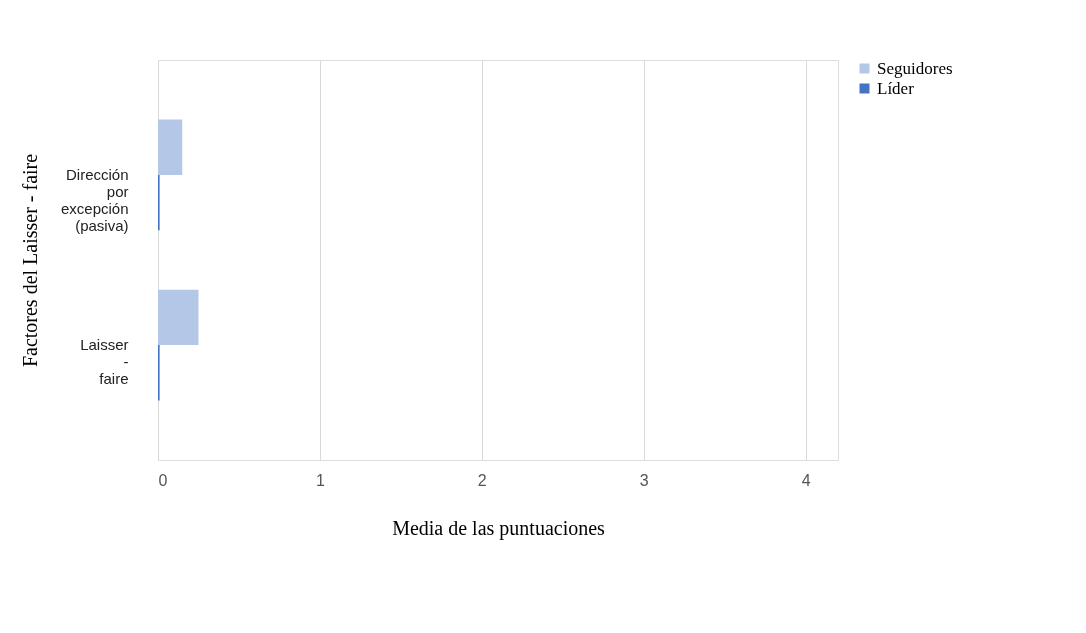 Image resolution: width=1086 pixels, height=633 pixels. Describe the element at coordinates (499, 528) in the screenshot. I see `x-axis-title: Media de las puntuaciones` at that location.